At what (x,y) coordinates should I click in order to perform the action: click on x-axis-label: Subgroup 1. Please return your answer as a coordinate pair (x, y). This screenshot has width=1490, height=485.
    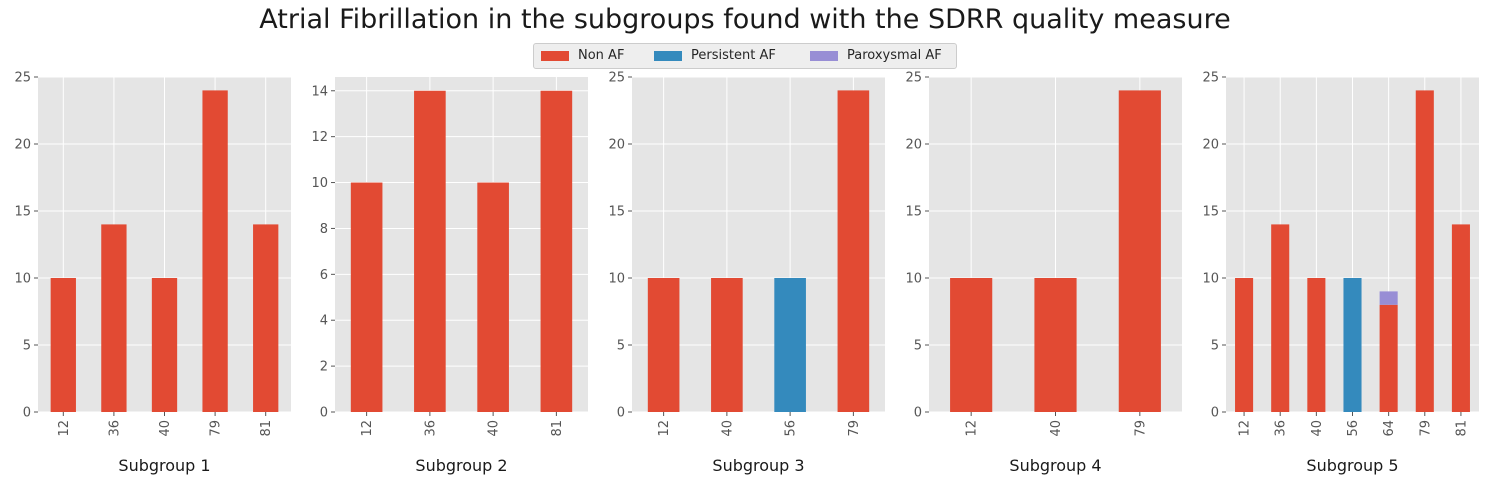
    Looking at the image, I should click on (164, 465).